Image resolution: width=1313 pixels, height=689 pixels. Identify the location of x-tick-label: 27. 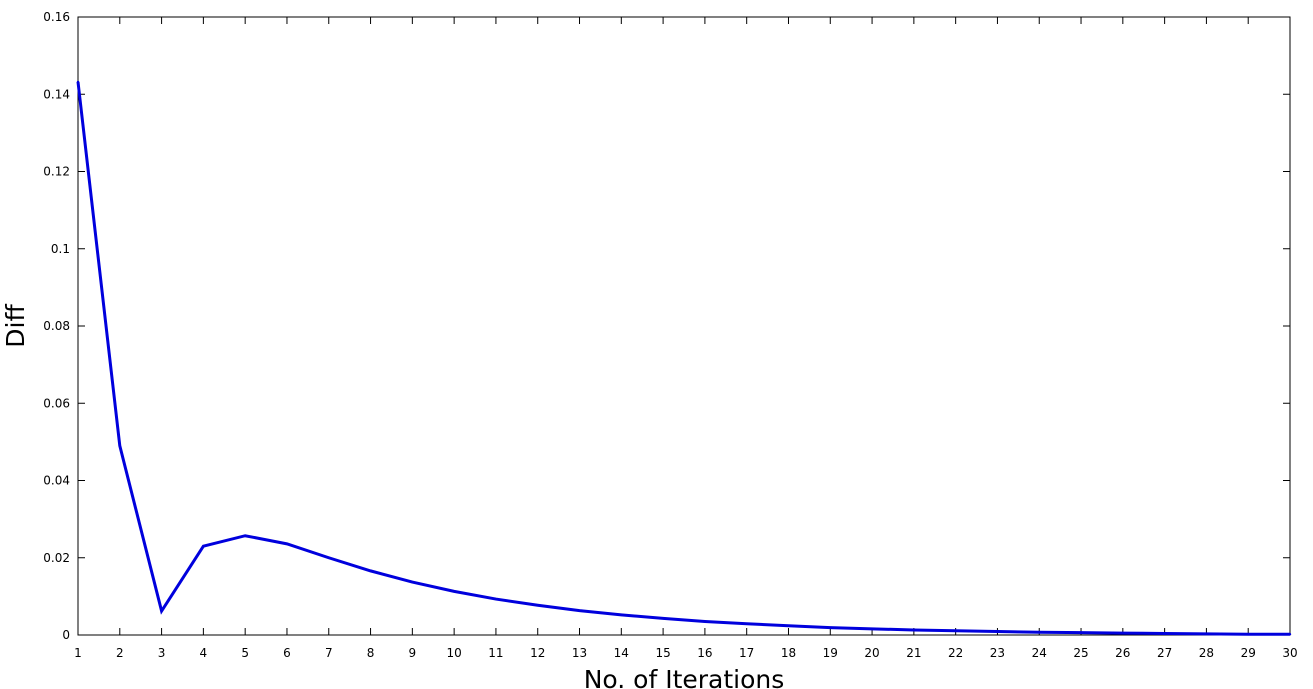
(1164, 653).